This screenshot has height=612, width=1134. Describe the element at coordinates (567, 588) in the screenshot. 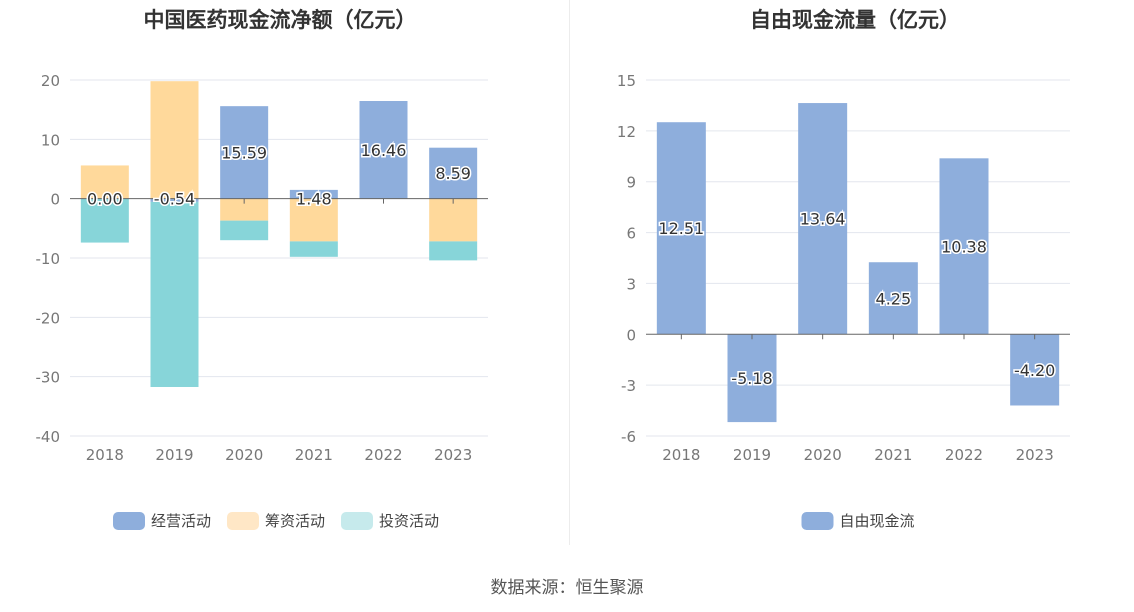

I see `data-source: 数据来源：恒生聚源` at that location.